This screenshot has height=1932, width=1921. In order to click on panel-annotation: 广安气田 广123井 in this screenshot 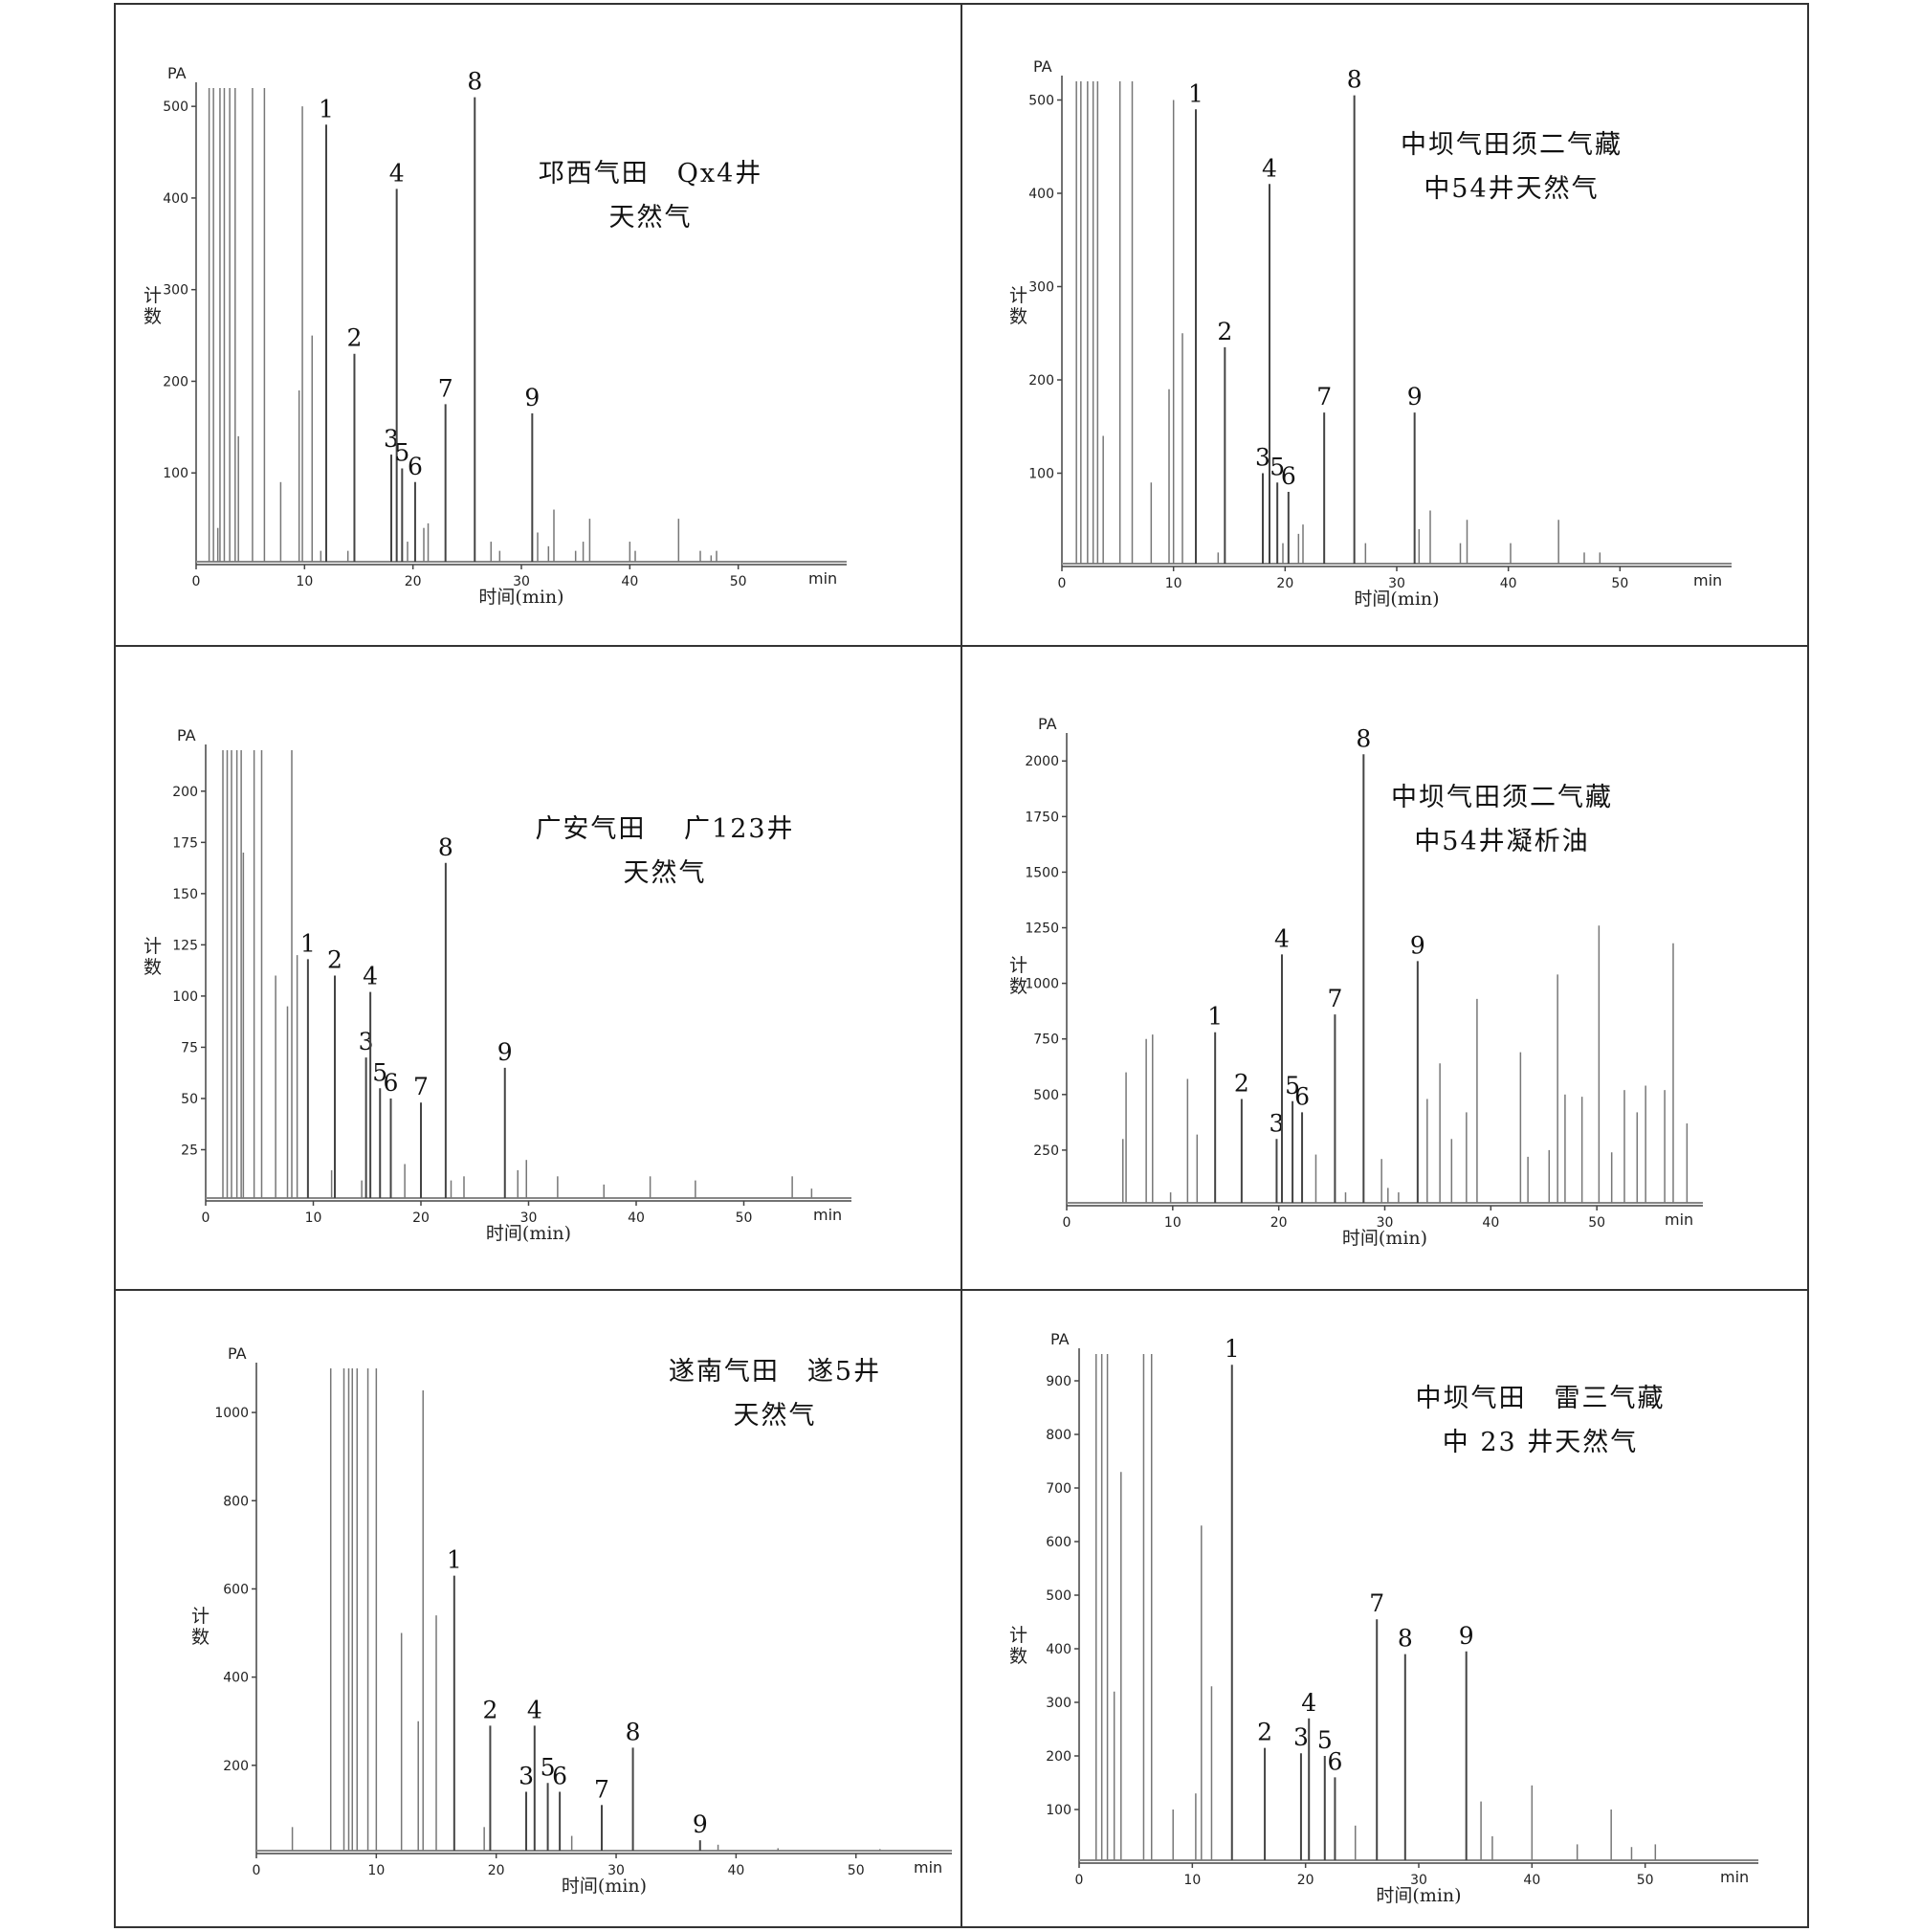, I will do `click(665, 829)`.